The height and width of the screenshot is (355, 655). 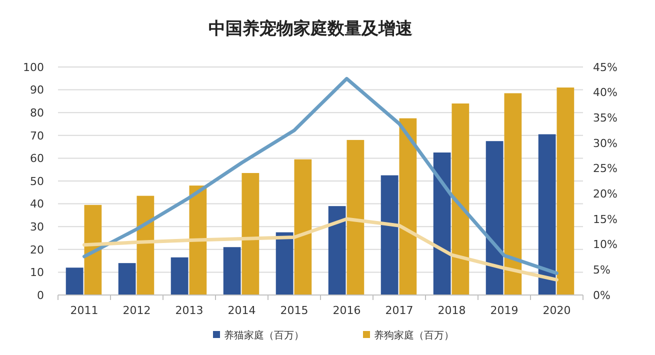 I want to click on y2-tick-label: 45%, so click(x=605, y=67).